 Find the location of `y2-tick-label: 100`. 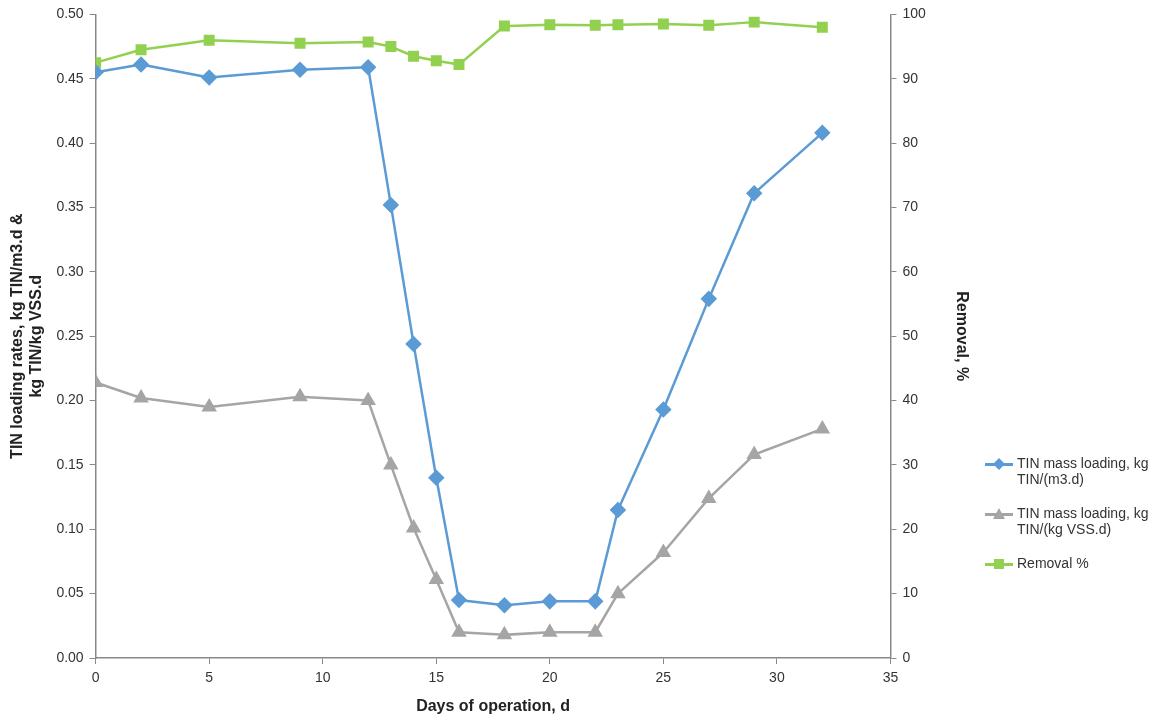

y2-tick-label: 100 is located at coordinates (914, 13).